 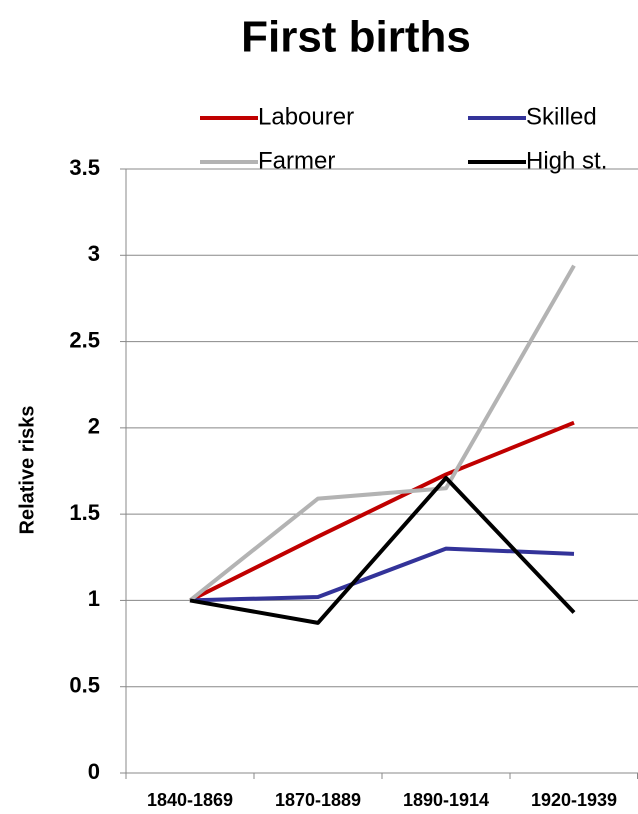 I want to click on y-tick-label: 3.5, so click(x=84, y=167).